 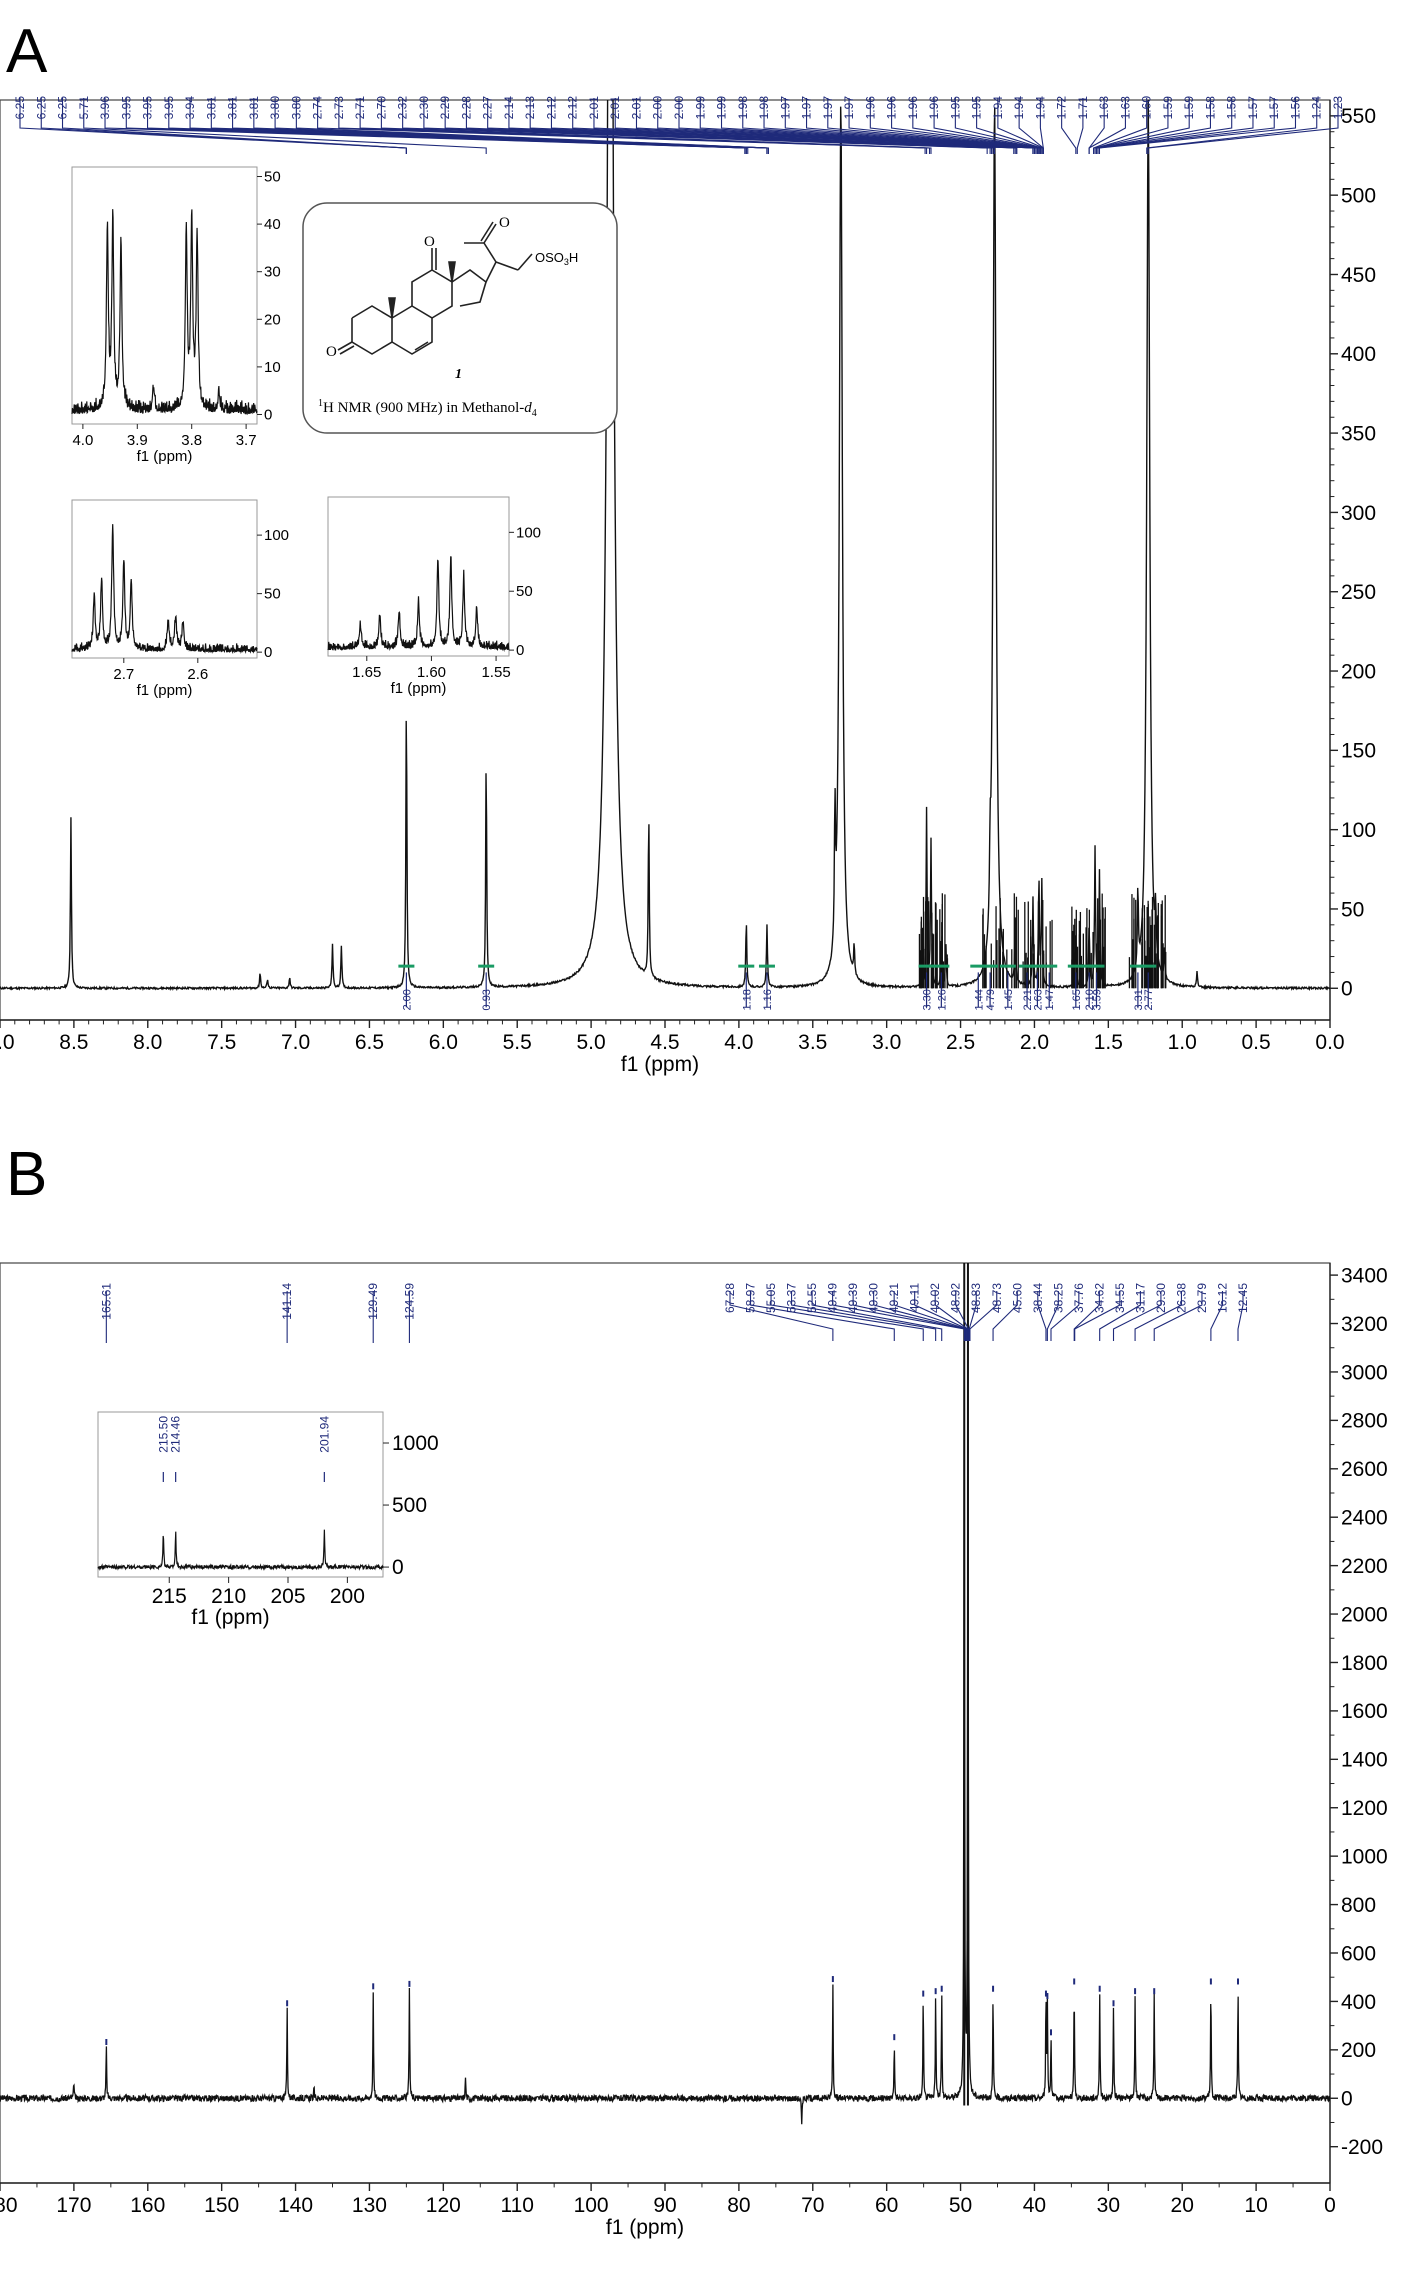 What do you see at coordinates (431, 672) in the screenshot?
I see `a-inset-x-tick-label: 1.60` at bounding box center [431, 672].